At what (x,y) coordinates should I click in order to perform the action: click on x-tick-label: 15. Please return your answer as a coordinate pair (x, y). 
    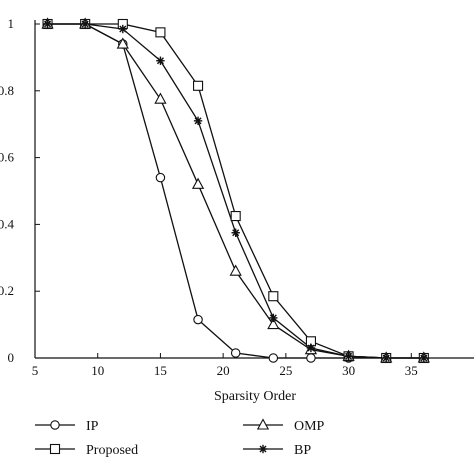
    Looking at the image, I should click on (160, 370).